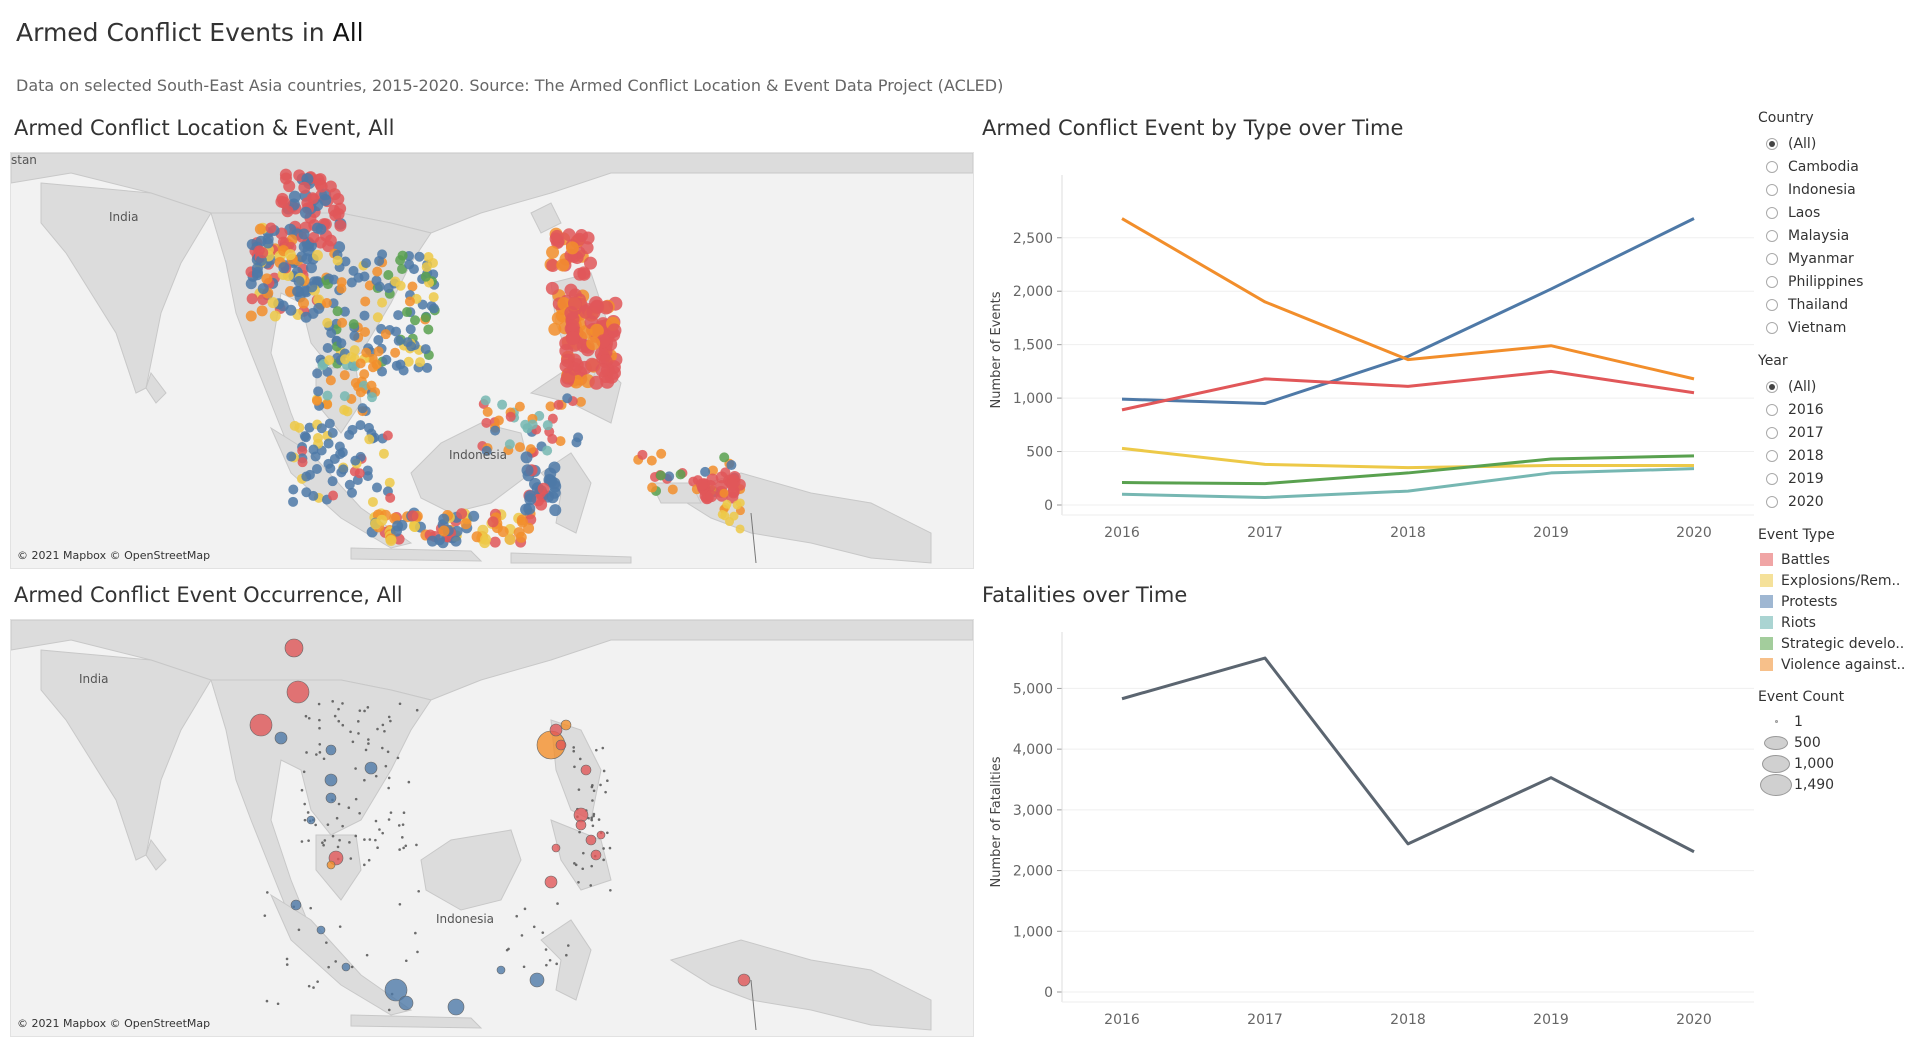 The image size is (1910, 1041). Describe the element at coordinates (204, 128) in the screenshot. I see `map1-title: Armed Conflict Location & Event, All` at that location.